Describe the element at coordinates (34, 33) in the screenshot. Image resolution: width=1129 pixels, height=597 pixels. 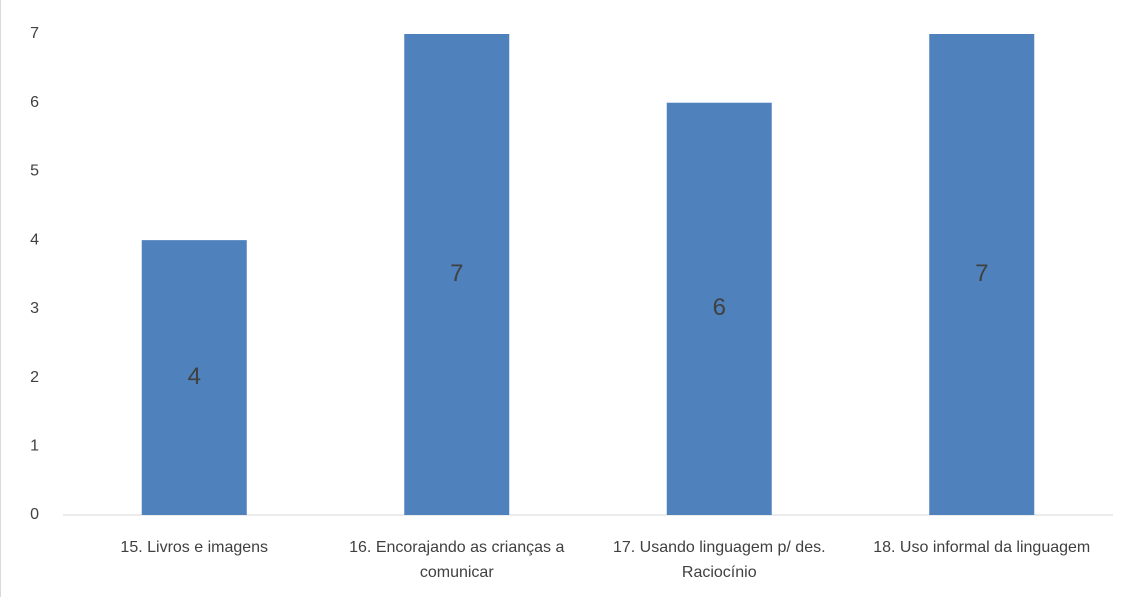
I see `y-tick-label: 7` at that location.